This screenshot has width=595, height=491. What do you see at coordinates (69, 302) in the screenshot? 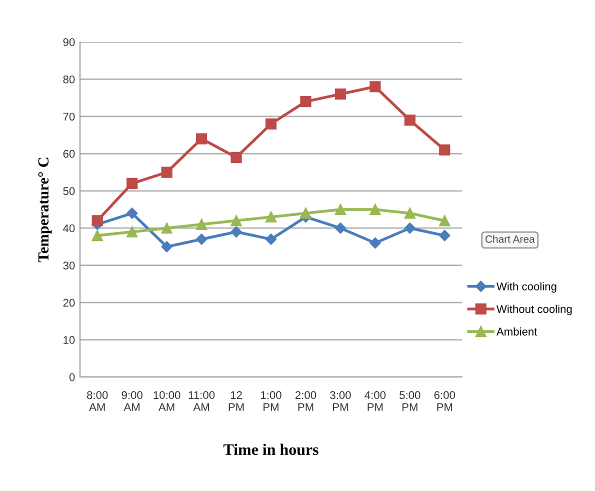
I see `y-tick-label: 20` at bounding box center [69, 302].